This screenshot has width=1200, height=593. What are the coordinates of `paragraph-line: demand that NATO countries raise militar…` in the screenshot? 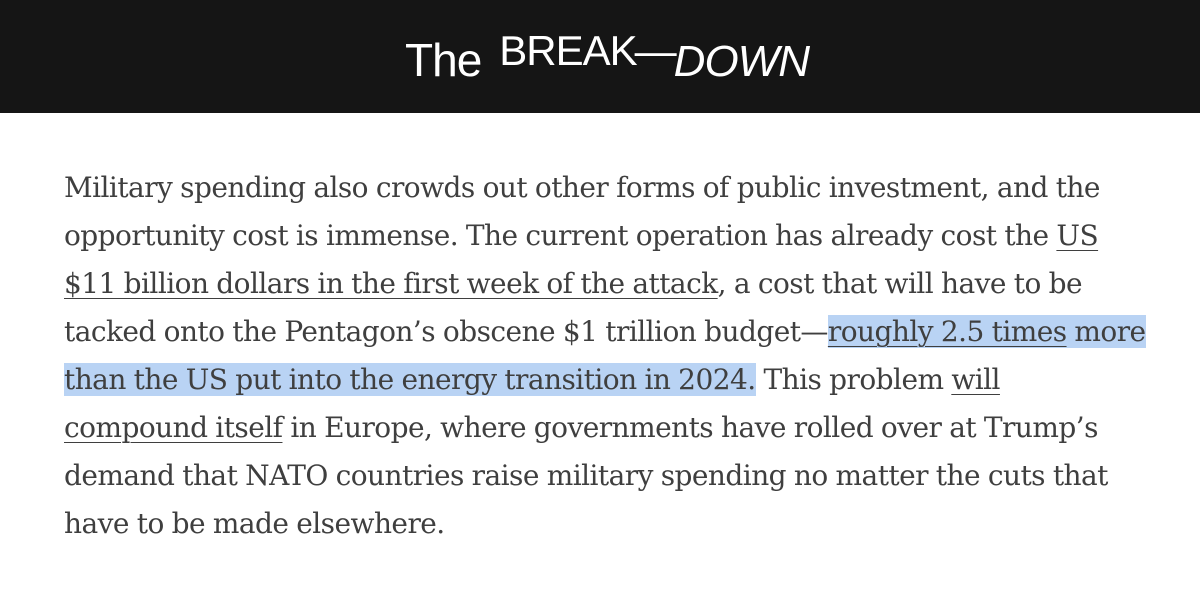 It's located at (609, 476).